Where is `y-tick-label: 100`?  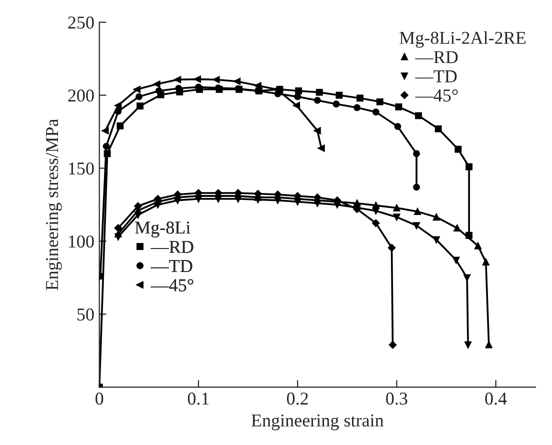 y-tick-label: 100 is located at coordinates (81, 241).